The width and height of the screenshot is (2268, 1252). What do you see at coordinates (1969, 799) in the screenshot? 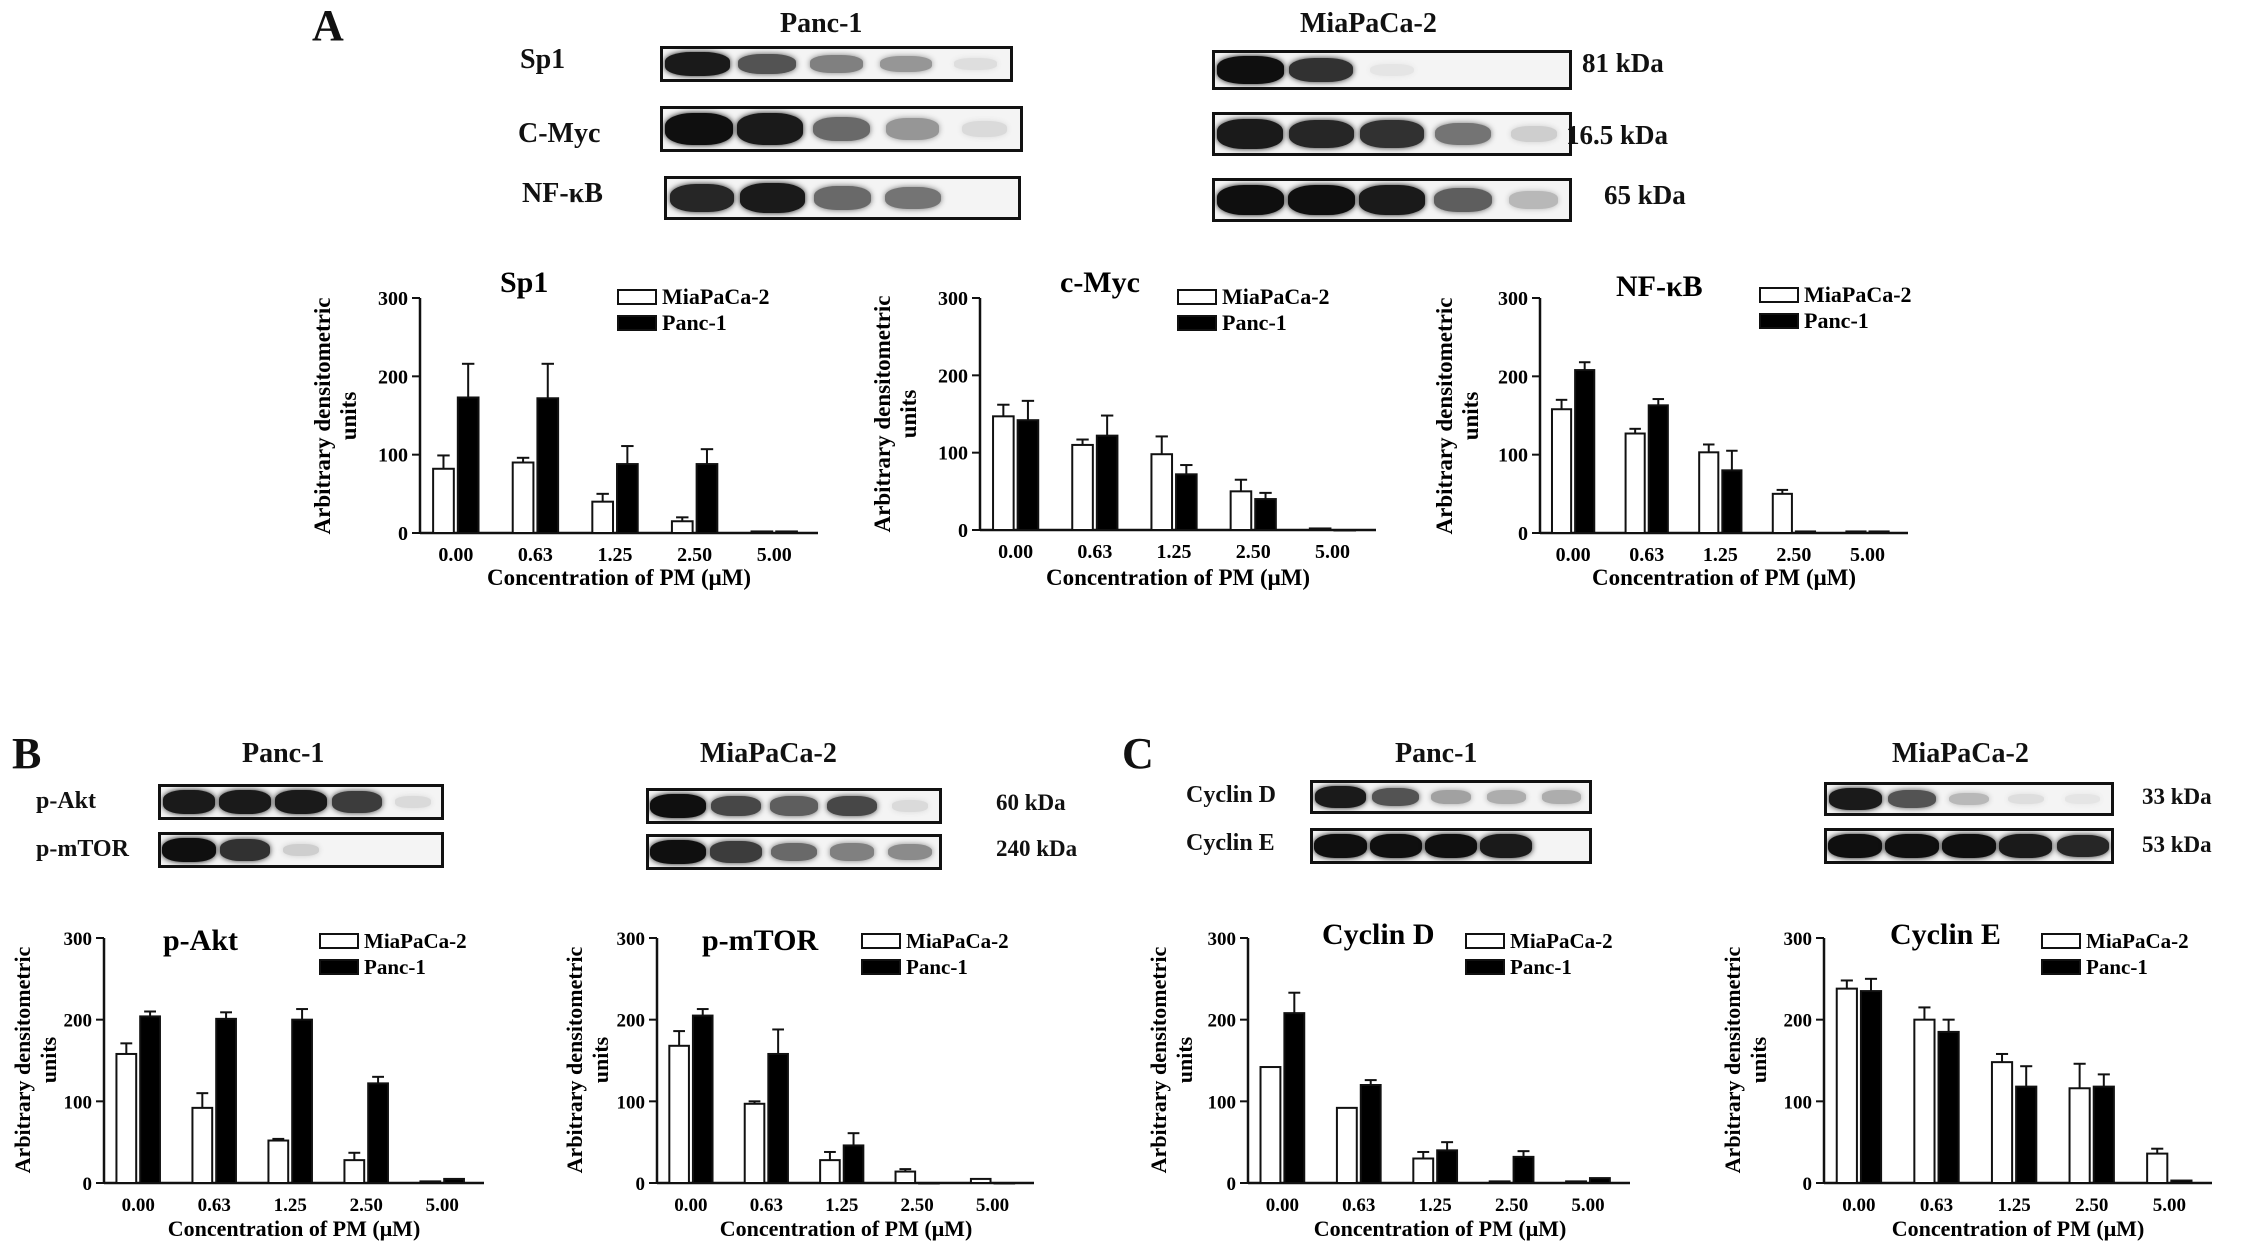
I see `blot-c-row0-mia` at bounding box center [1969, 799].